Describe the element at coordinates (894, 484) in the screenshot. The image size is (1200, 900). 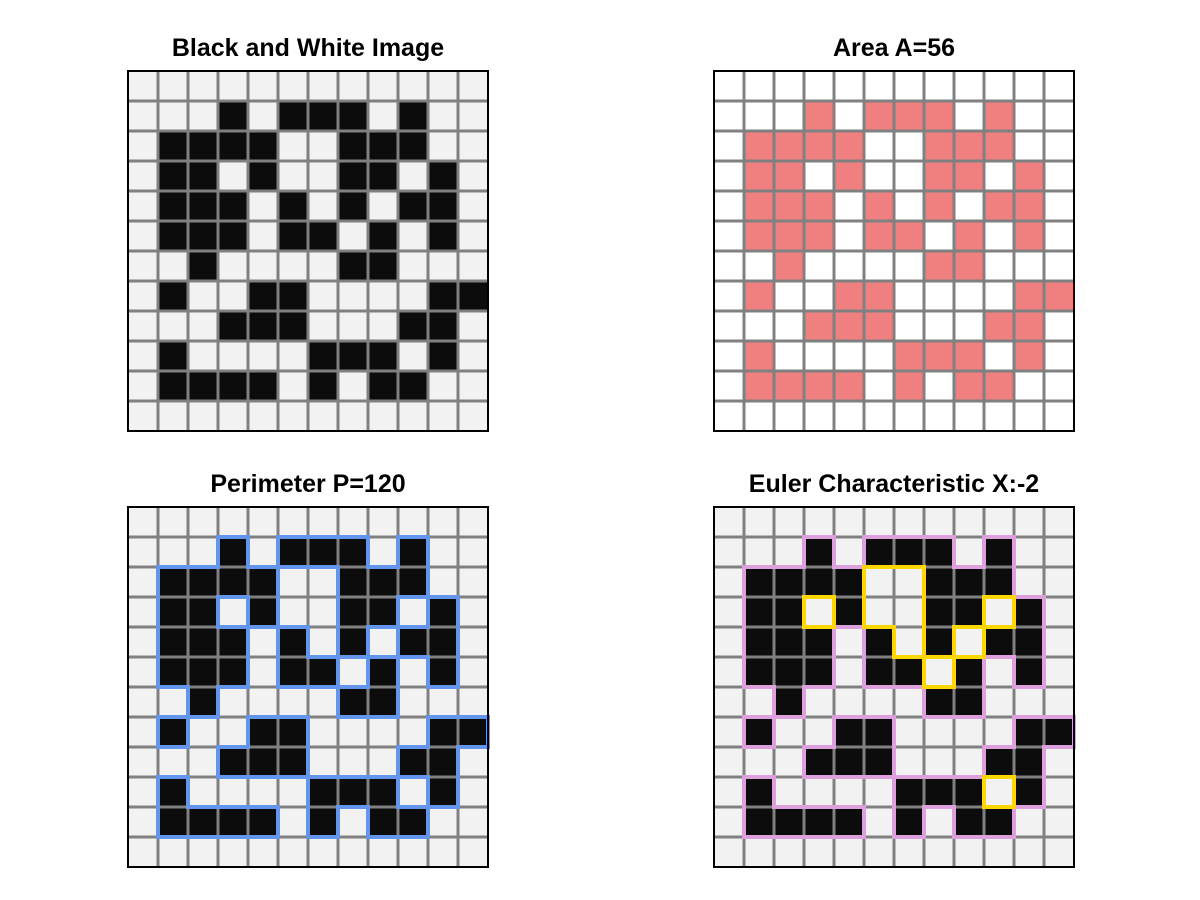
I see `panel-title-euler: Euler Characteristic X:-2` at that location.